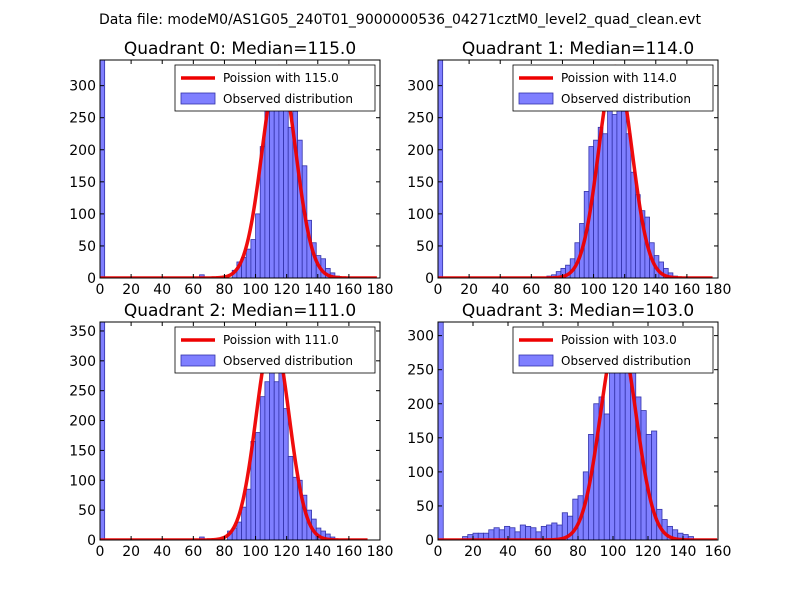 The image size is (800, 600). Describe the element at coordinates (281, 340) in the screenshot. I see `legend-label-curve: Poission with 111.0` at that location.